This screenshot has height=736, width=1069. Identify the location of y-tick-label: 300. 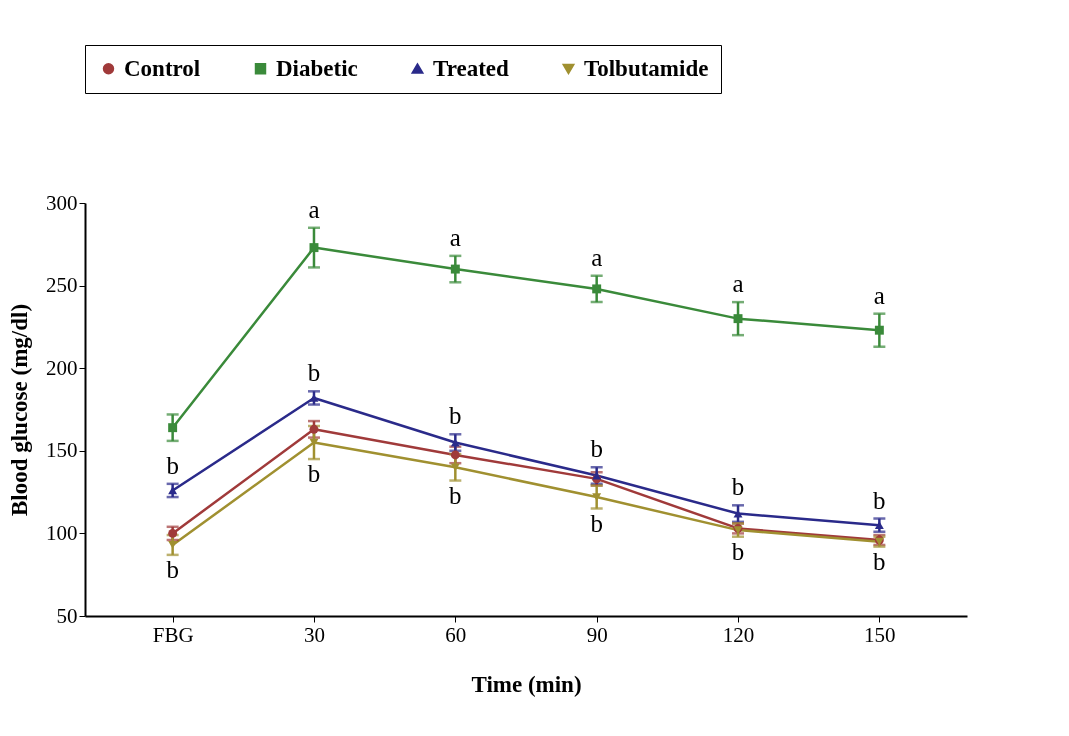
(62, 202).